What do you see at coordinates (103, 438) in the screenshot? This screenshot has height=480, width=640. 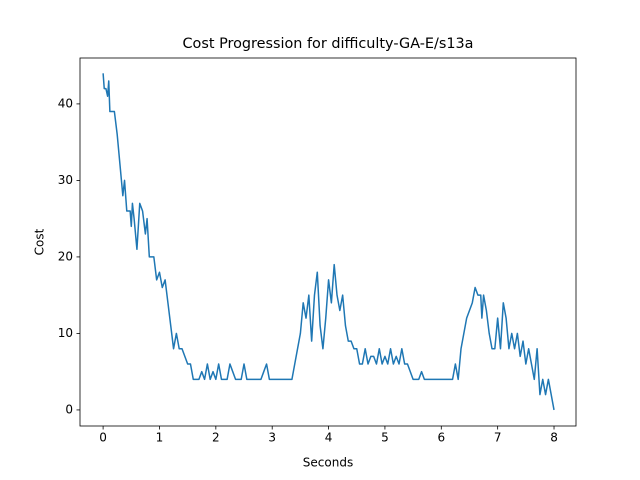 I see `x-tick-label: 0` at bounding box center [103, 438].